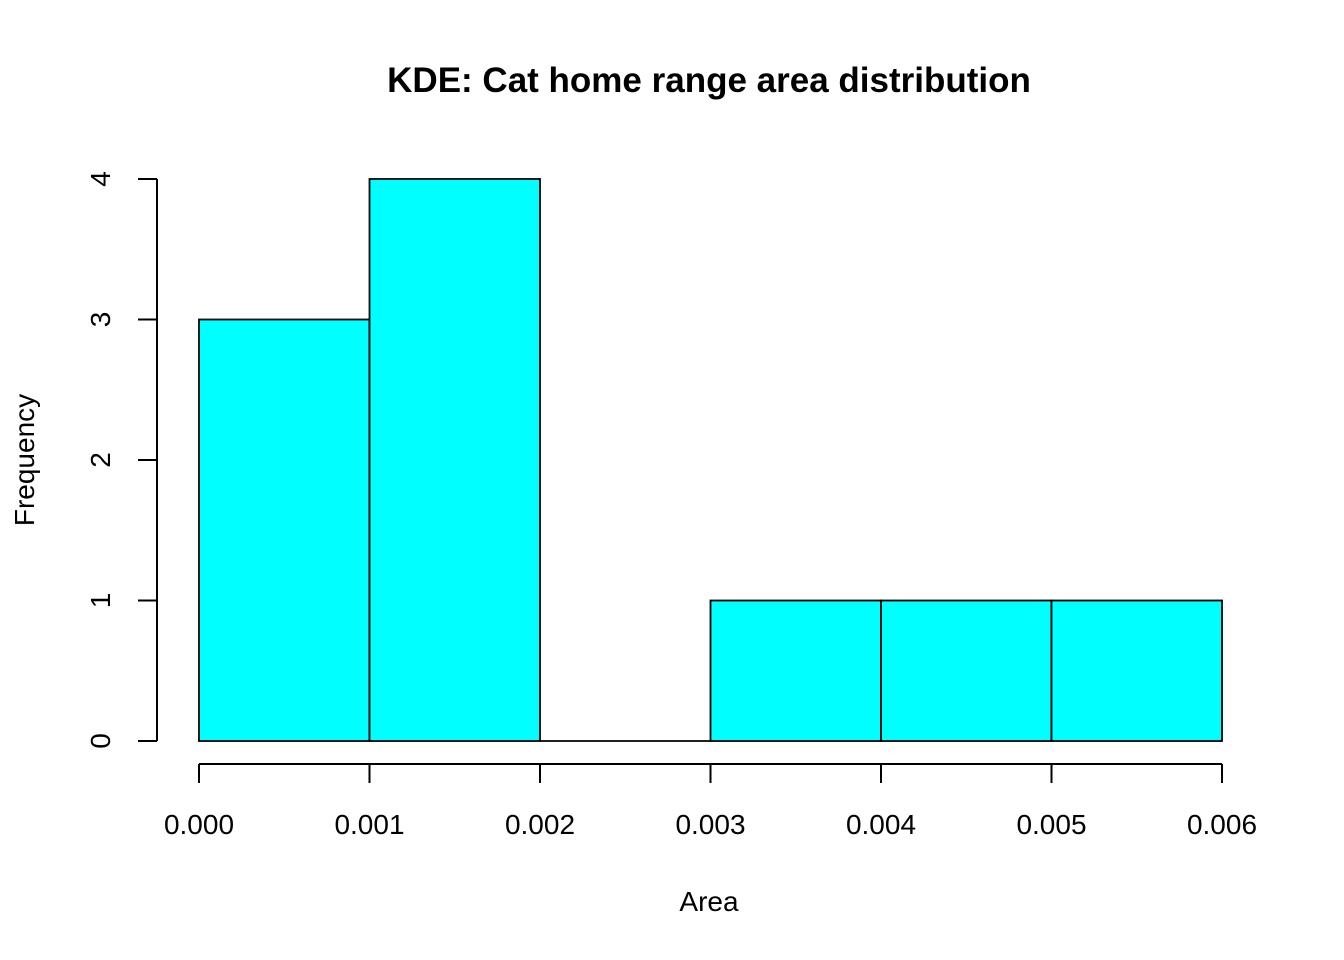 The image size is (1344, 960). I want to click on y-tick-label: 2, so click(100, 460).